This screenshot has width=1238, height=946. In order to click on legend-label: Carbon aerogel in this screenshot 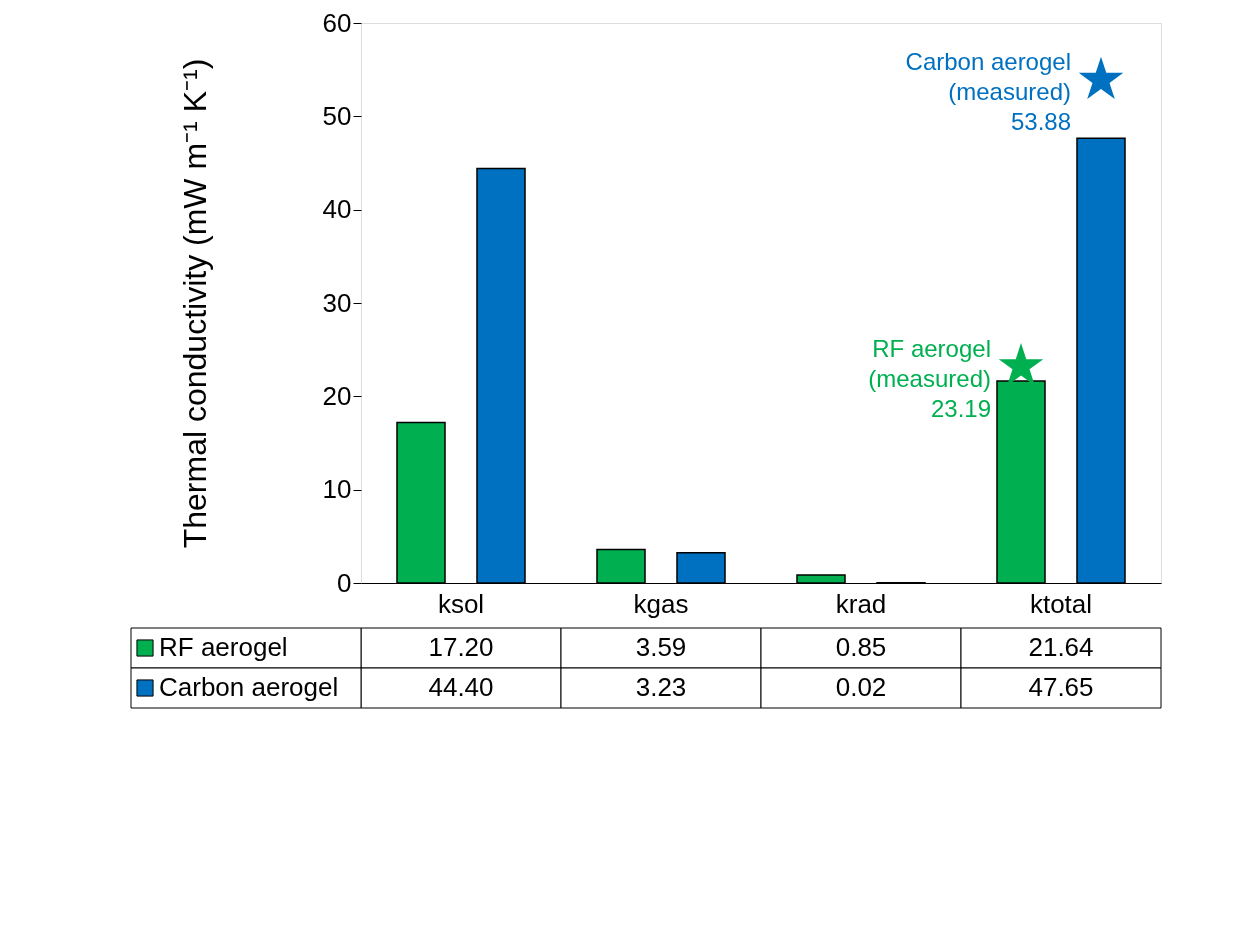, I will do `click(249, 687)`.